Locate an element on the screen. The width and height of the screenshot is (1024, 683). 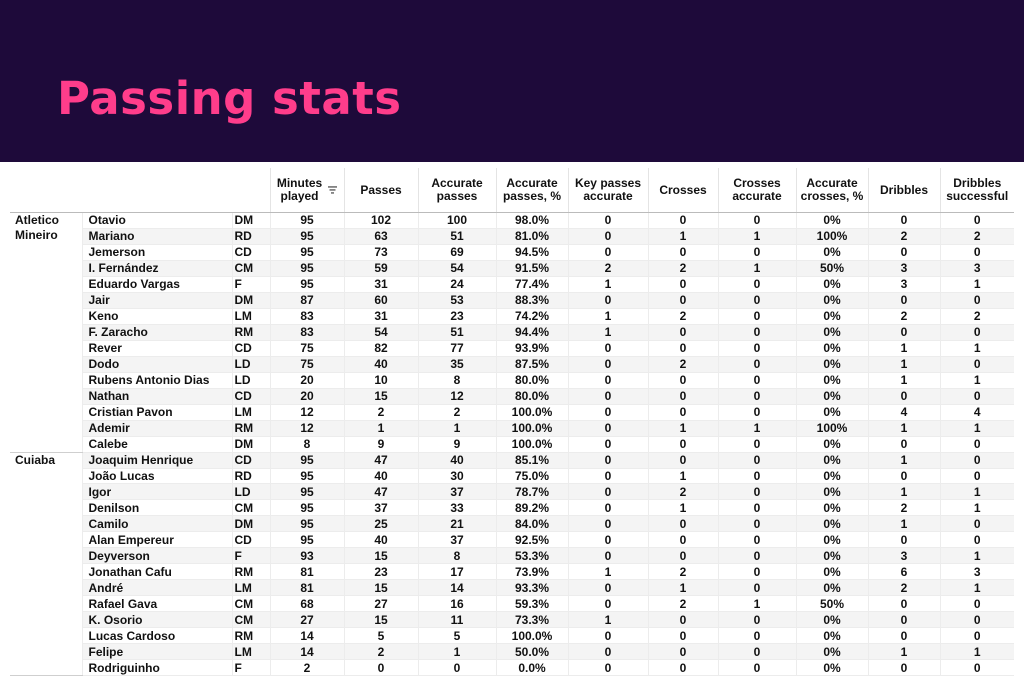
accurate-passes-pct-cell: 0.0% is located at coordinates (531, 668).